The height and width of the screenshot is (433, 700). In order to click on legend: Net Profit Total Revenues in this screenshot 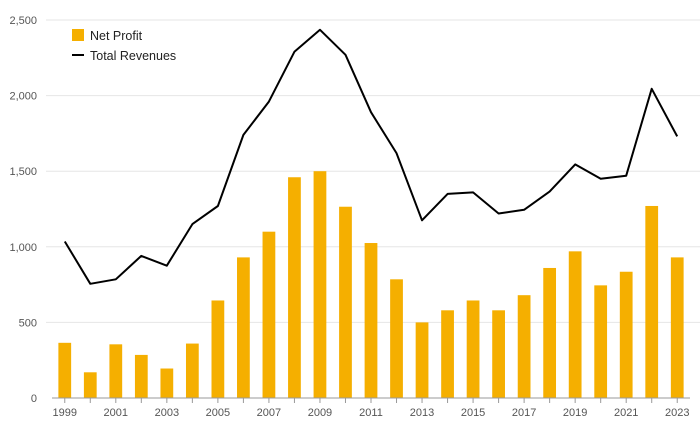, I will do `click(124, 46)`.